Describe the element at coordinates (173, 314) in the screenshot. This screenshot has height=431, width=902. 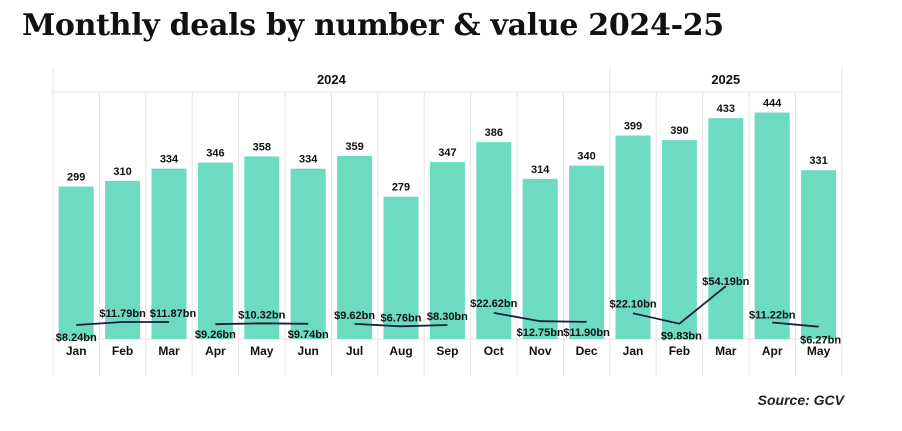
I see `line-value-label: $11.87bn` at that location.